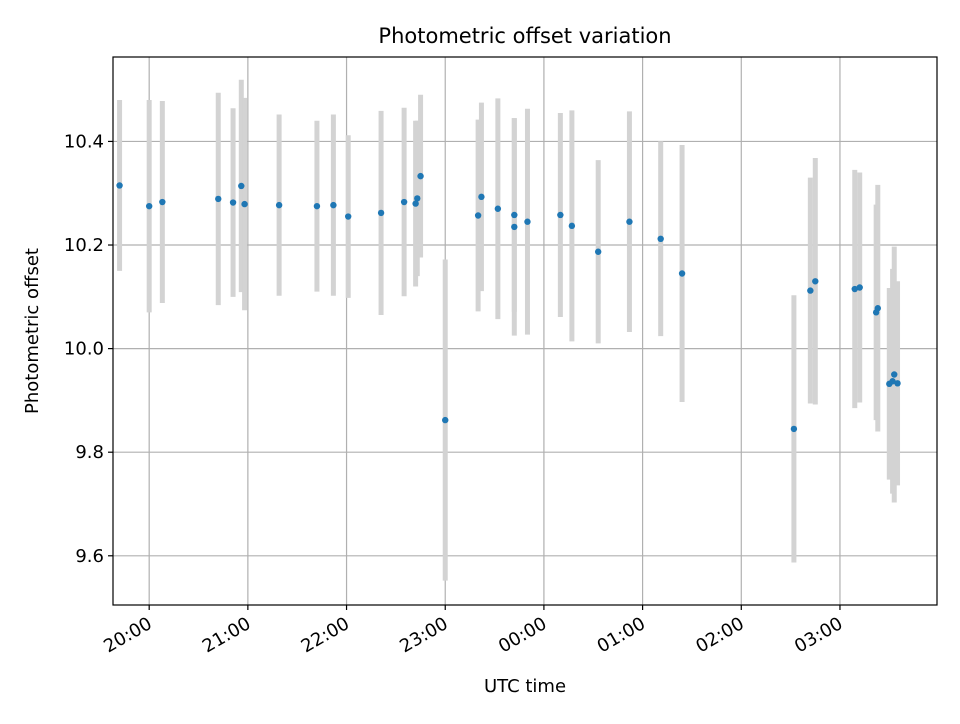 The height and width of the screenshot is (724, 960). I want to click on y-tick-label: 10.2, so click(84, 245).